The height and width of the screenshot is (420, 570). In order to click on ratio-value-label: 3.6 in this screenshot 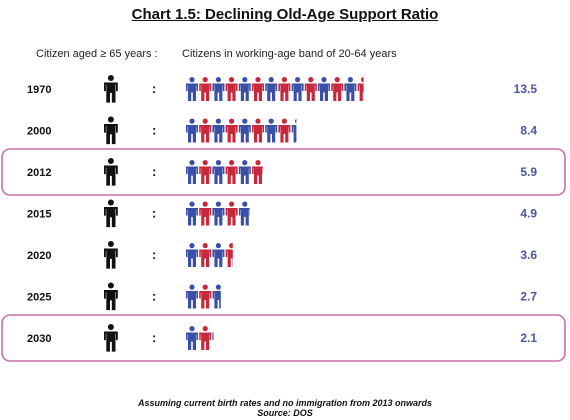, I will do `click(528, 255)`.